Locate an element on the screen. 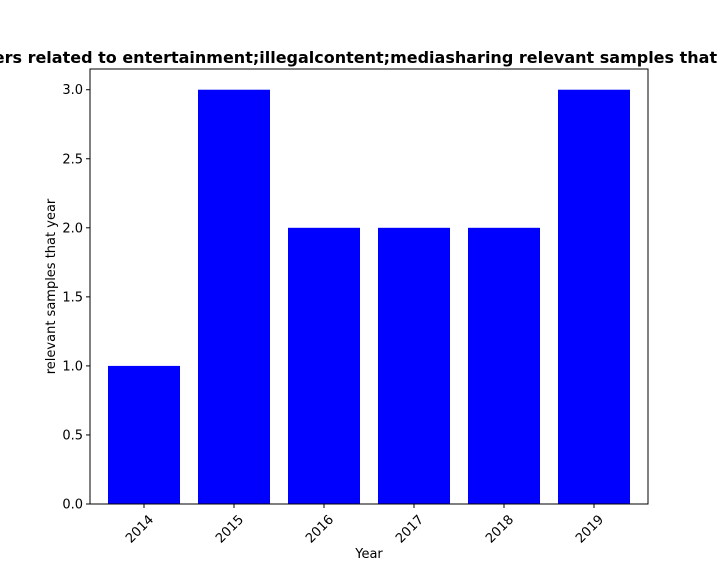 This screenshot has width=720, height=581. y-tick-label: 3.0 is located at coordinates (72, 90).